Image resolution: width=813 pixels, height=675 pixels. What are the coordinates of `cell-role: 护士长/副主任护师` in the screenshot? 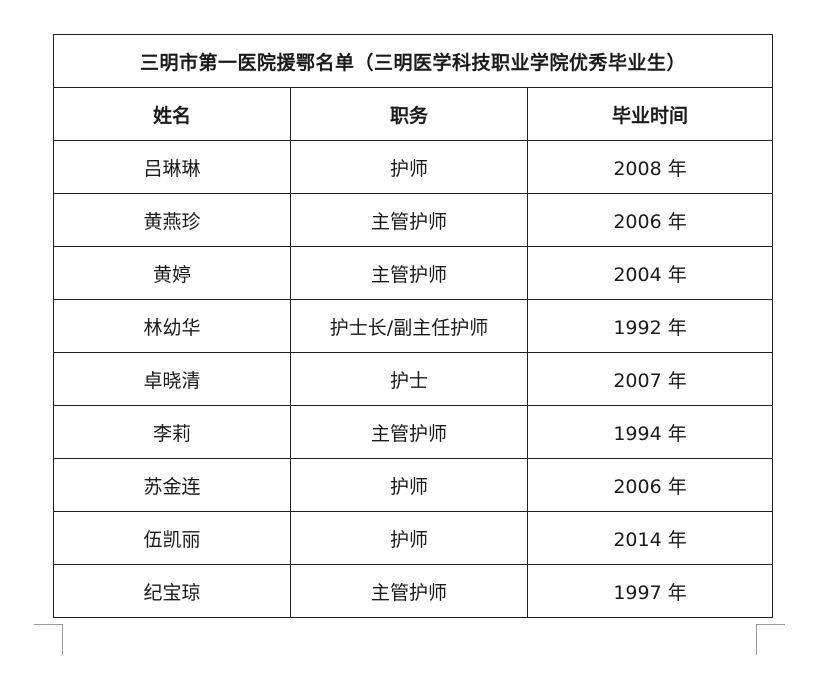 It's located at (409, 326).